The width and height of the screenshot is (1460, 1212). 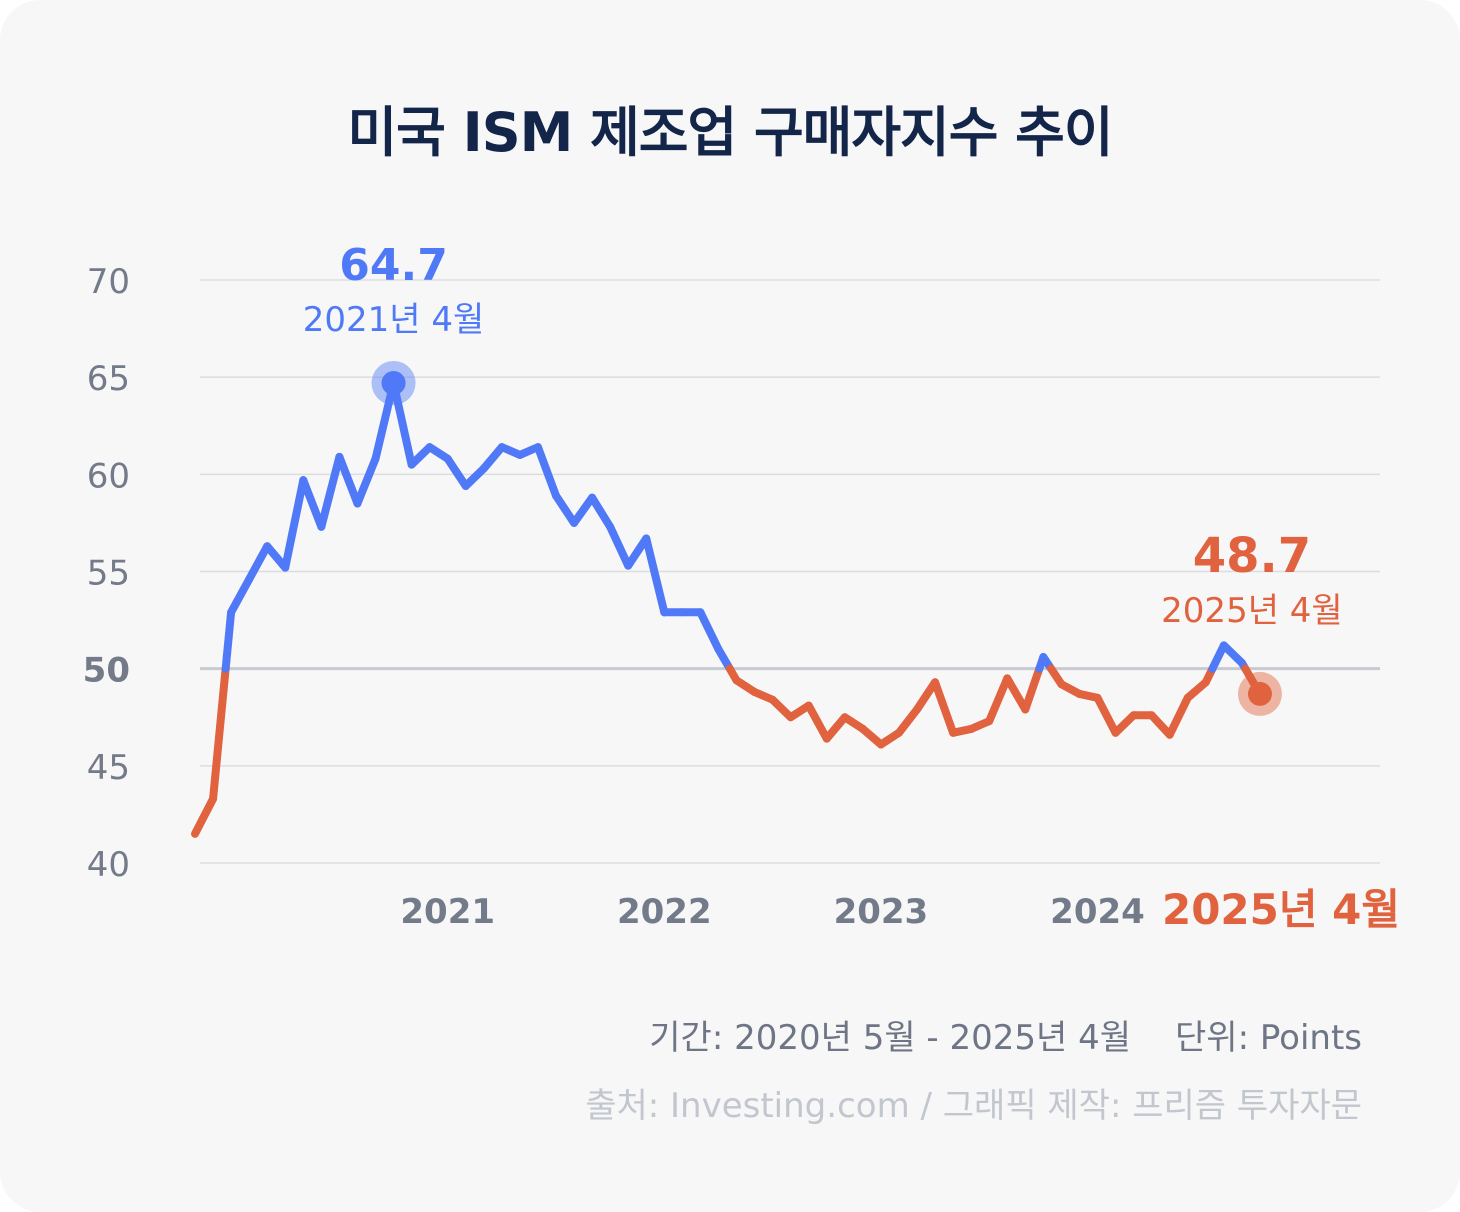 What do you see at coordinates (108, 379) in the screenshot?
I see `y-tick-label: 65` at bounding box center [108, 379].